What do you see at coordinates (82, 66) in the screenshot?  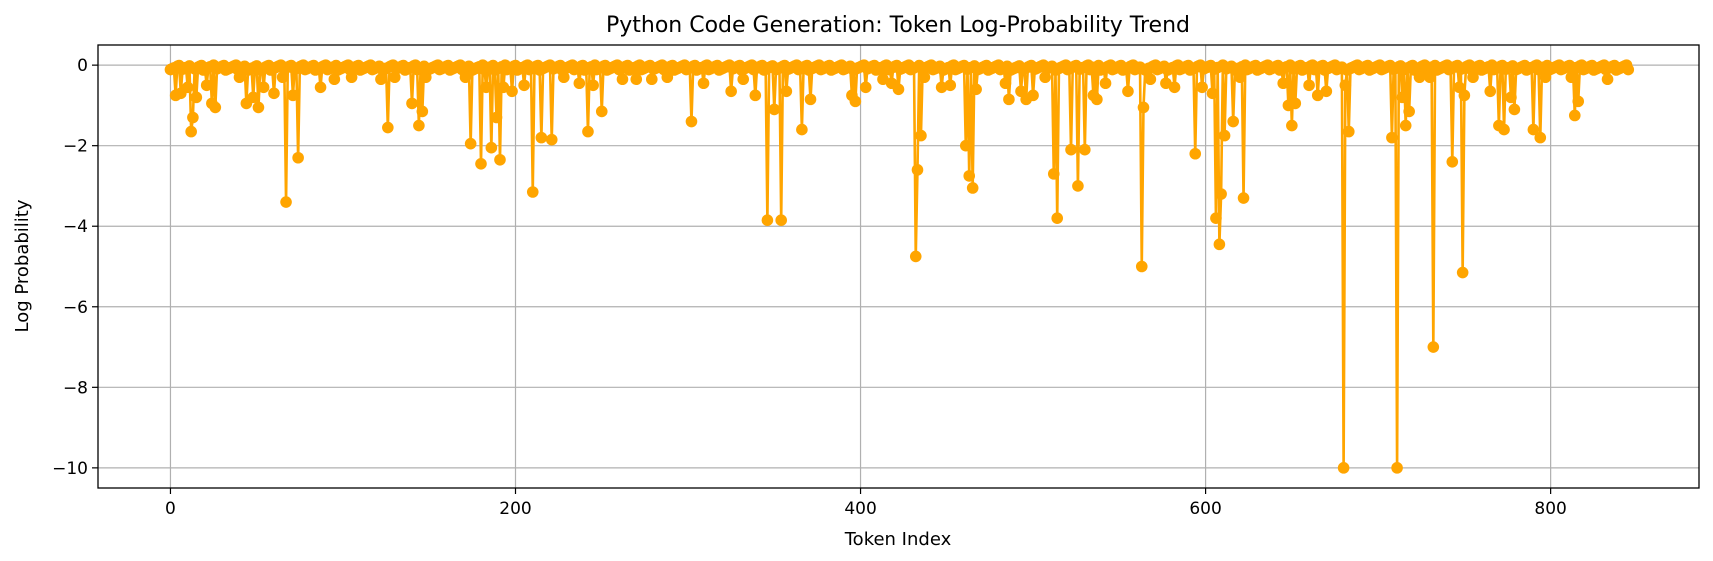 I see `y-tick-label: 0` at bounding box center [82, 66].